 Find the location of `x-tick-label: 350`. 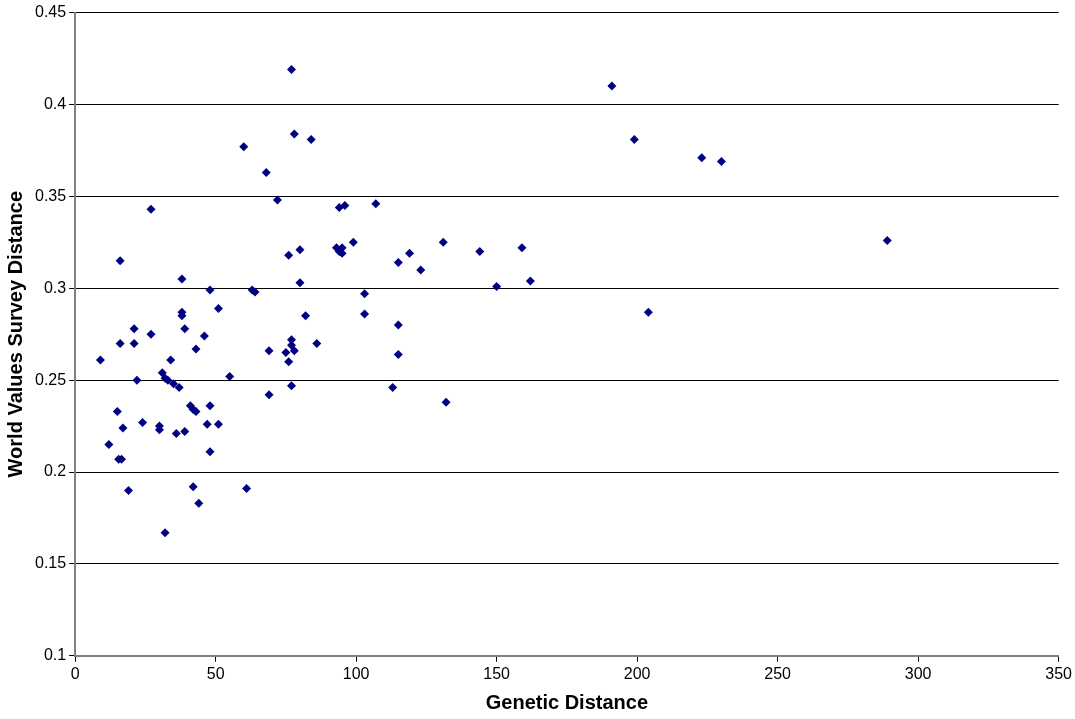

x-tick-label: 350 is located at coordinates (1059, 673).